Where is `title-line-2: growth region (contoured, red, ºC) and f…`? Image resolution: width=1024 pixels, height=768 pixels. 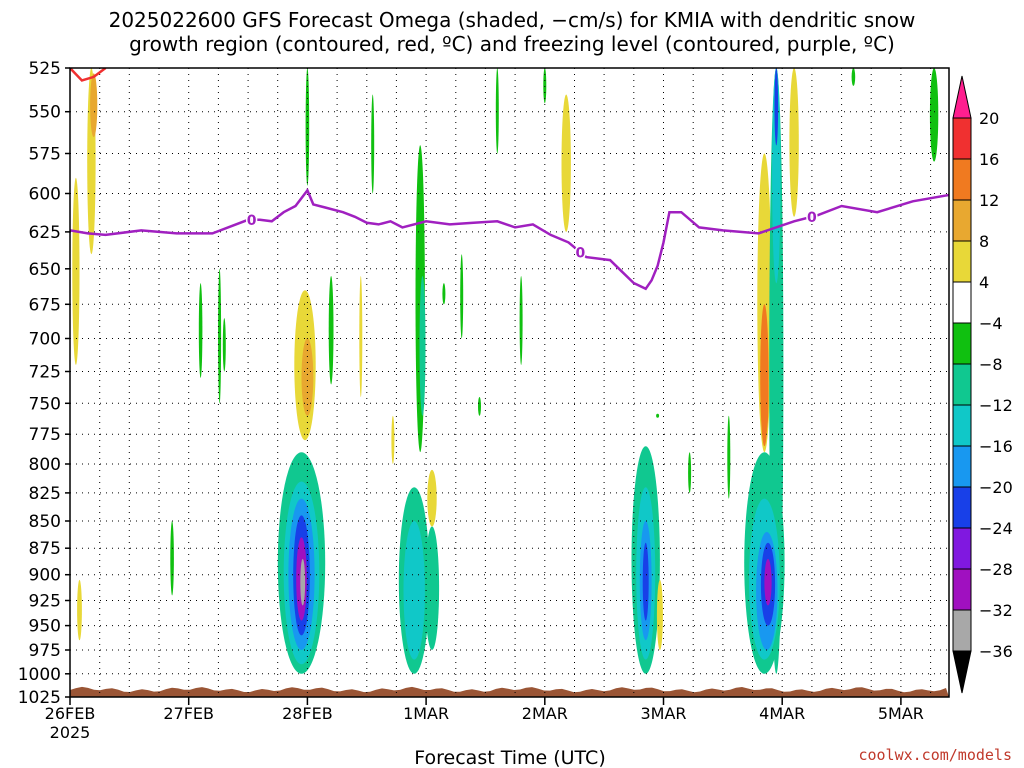 title-line-2: growth region (contoured, red, ºC) and f… is located at coordinates (512, 44).